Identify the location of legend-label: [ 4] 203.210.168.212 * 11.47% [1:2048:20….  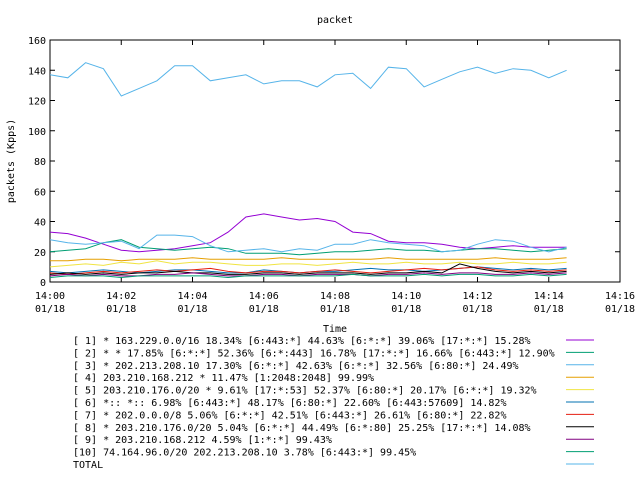
(223, 378).